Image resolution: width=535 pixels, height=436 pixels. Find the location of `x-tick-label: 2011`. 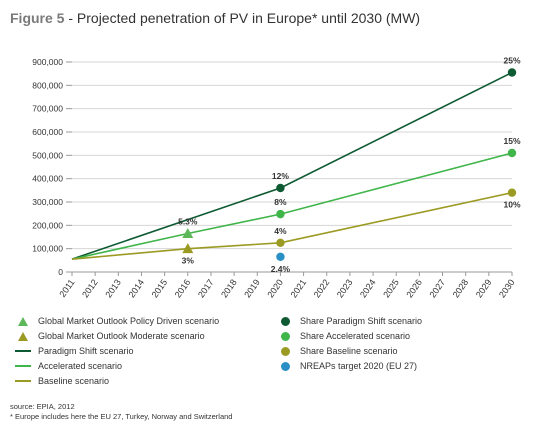

x-tick-label: 2011 is located at coordinates (66, 288).